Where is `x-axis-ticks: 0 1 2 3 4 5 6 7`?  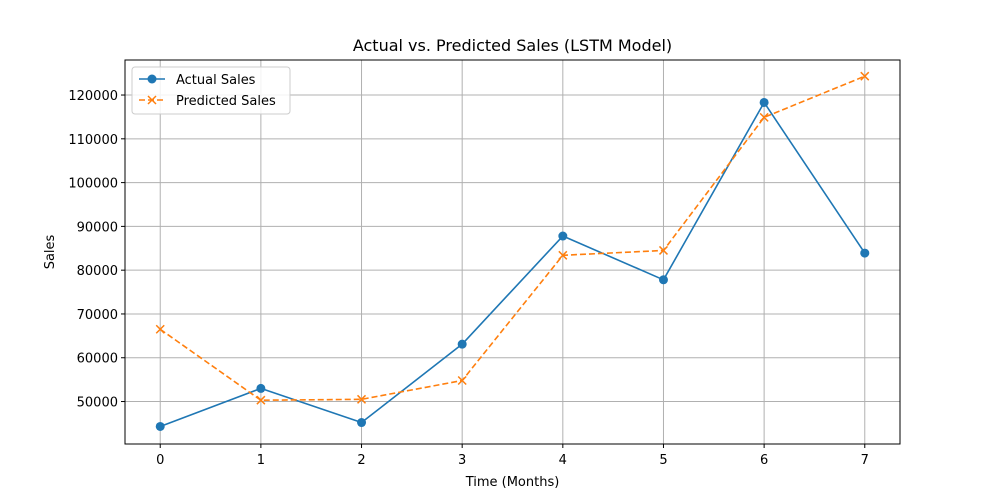 x-axis-ticks: 0 1 2 3 4 5 6 7 is located at coordinates (512, 456).